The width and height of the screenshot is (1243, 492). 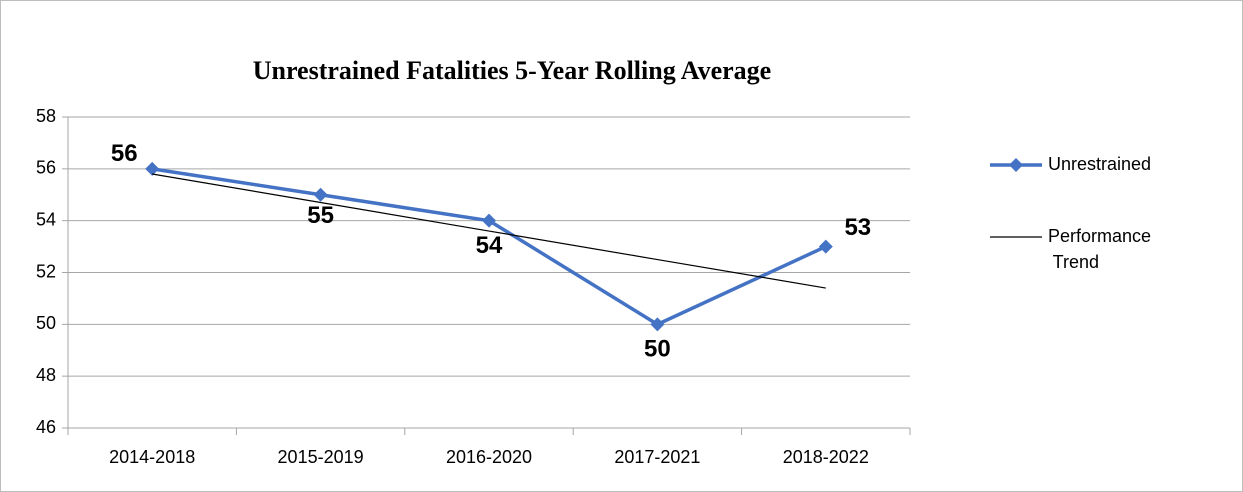 I want to click on y-tick-label: 56, so click(x=46, y=168).